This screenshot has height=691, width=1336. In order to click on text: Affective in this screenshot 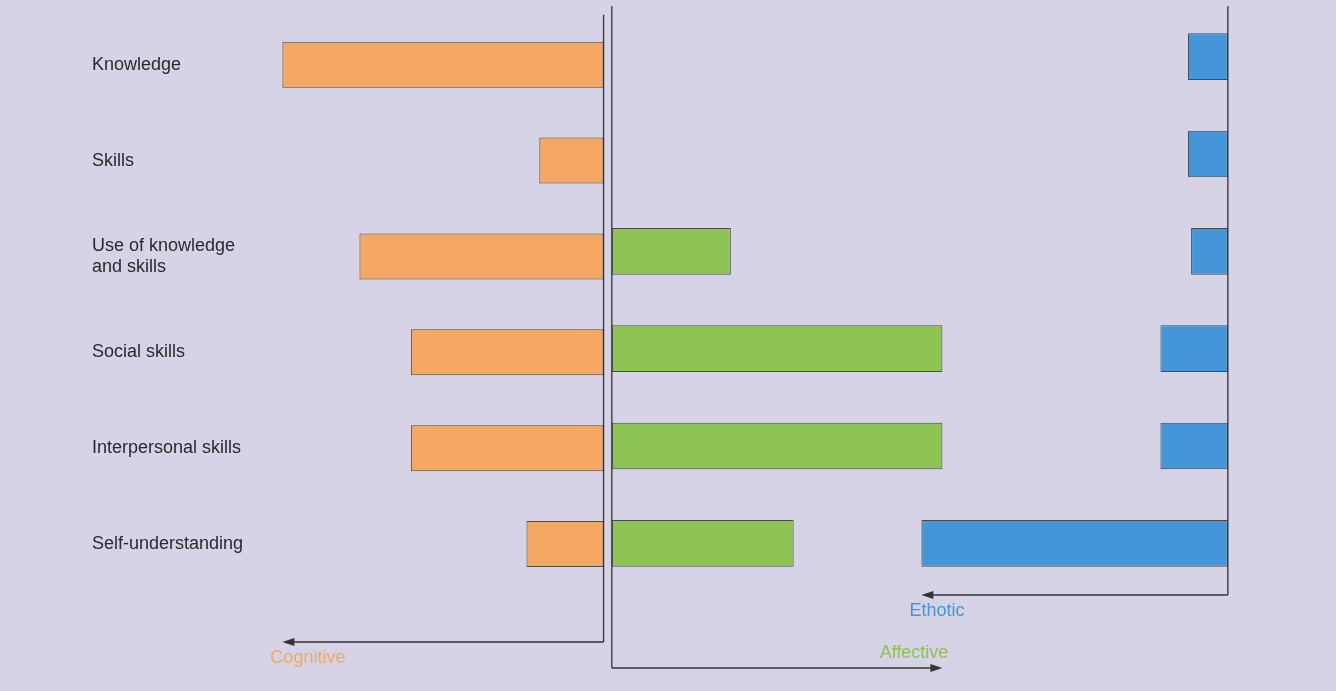, I will do `click(914, 651)`.